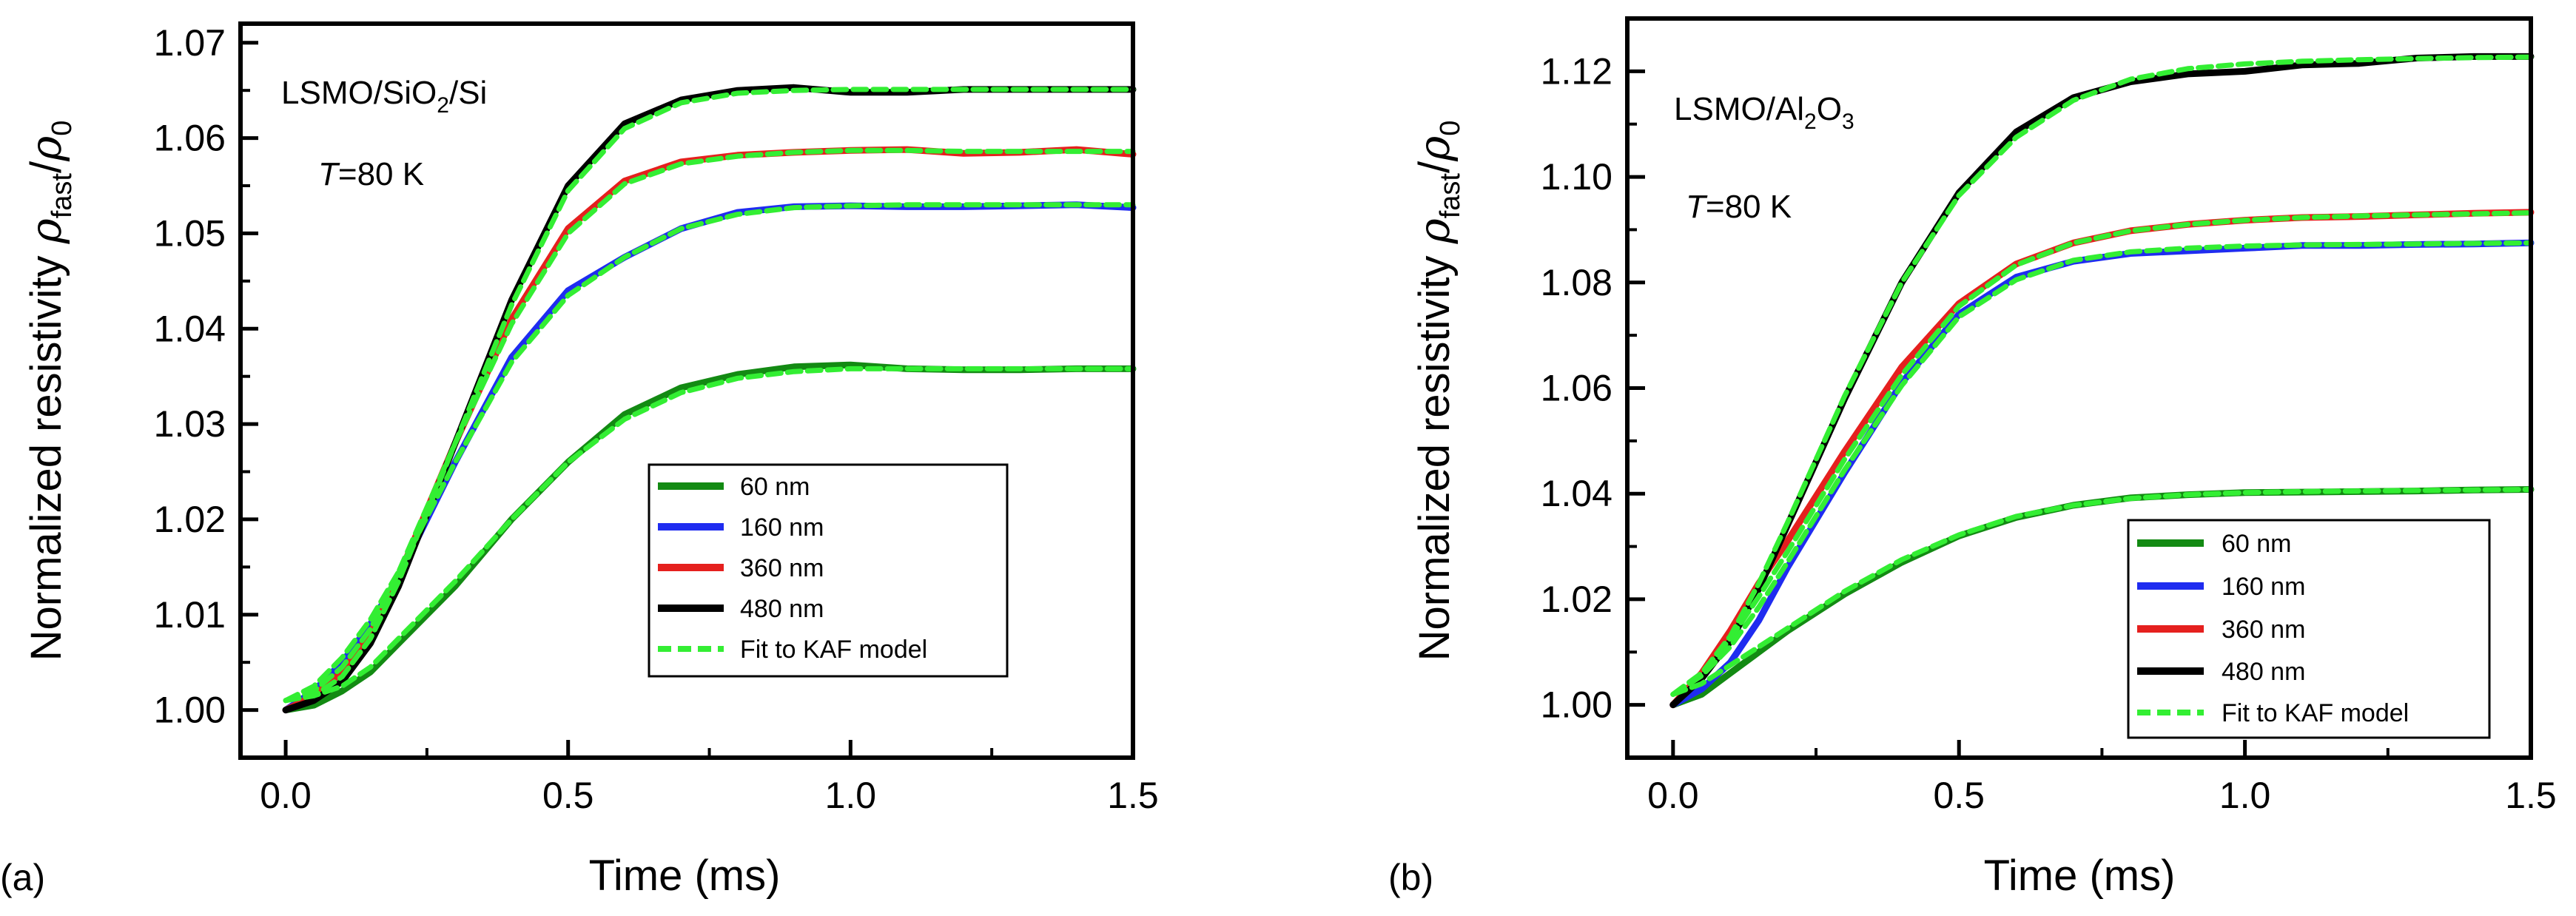 Image resolution: width=2576 pixels, height=916 pixels. What do you see at coordinates (46, 149) in the screenshot?
I see `y-axis-rho2-a: ρ` at bounding box center [46, 149].